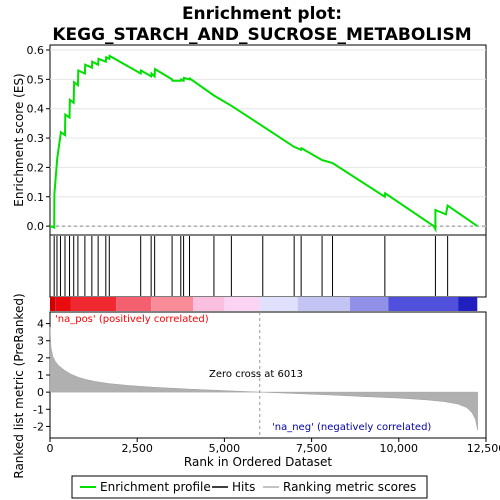 This screenshot has width=500, height=500. What do you see at coordinates (50, 448) in the screenshot?
I see `x-tick-label: 0` at bounding box center [50, 448].